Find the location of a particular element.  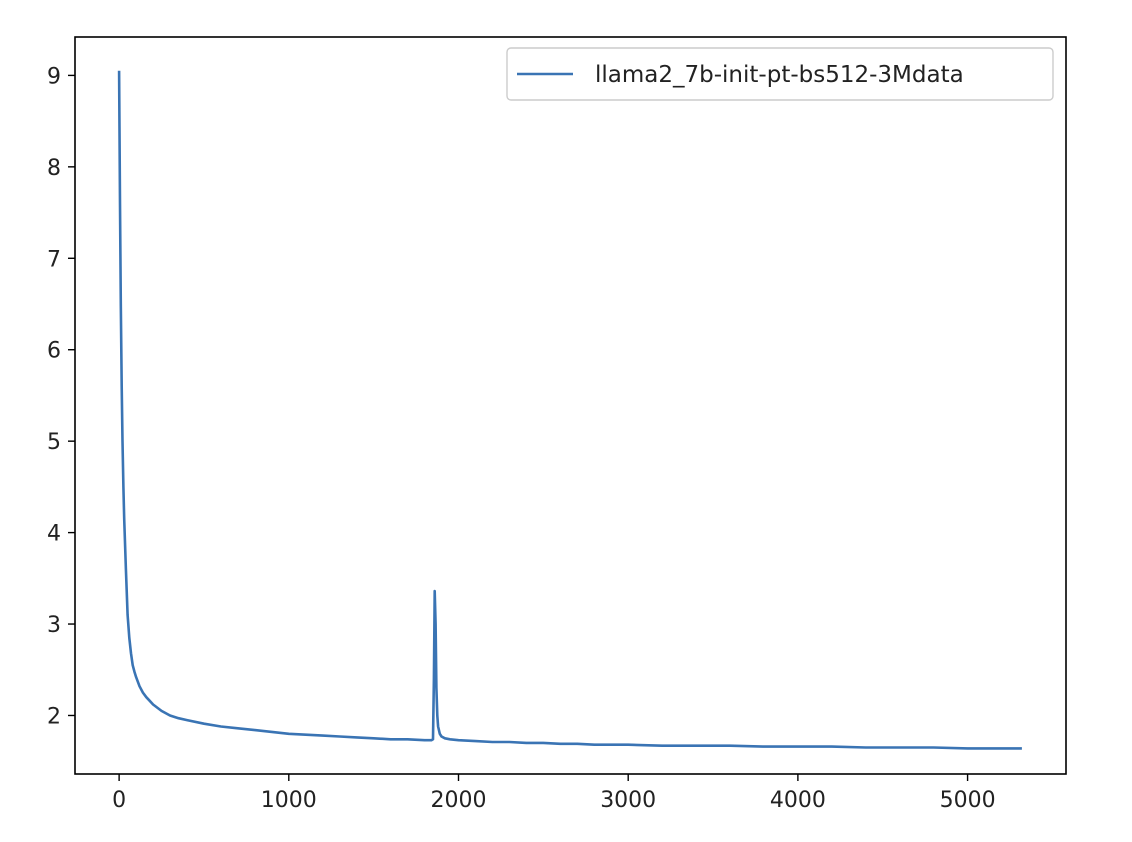

y-tick-label: 7 is located at coordinates (54, 259).